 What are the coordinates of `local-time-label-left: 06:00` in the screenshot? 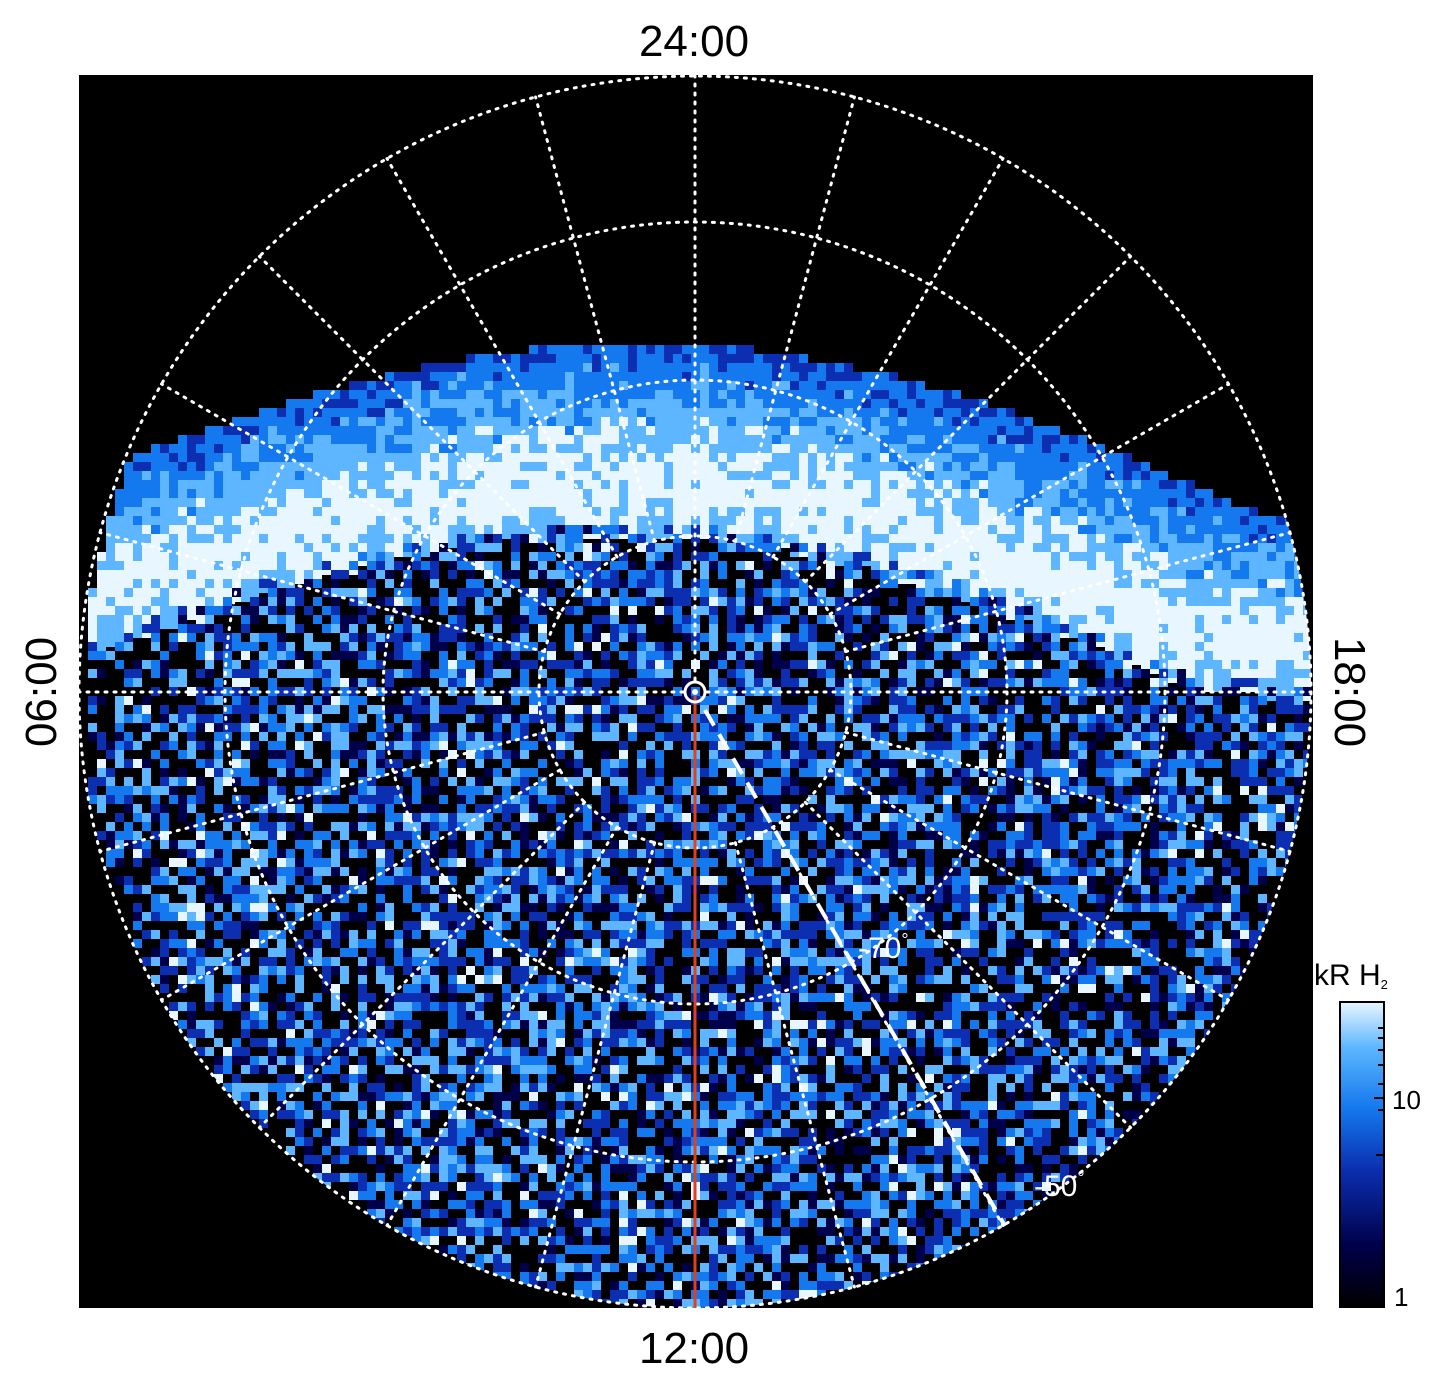 It's located at (41, 692).